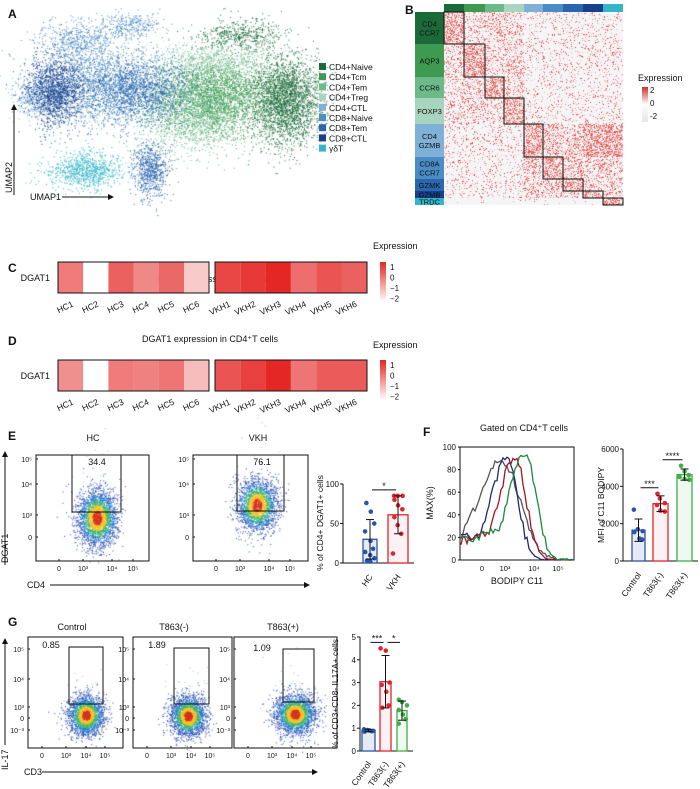  Describe the element at coordinates (429, 24) in the screenshot. I see `gene-group-label: CD4` at that location.